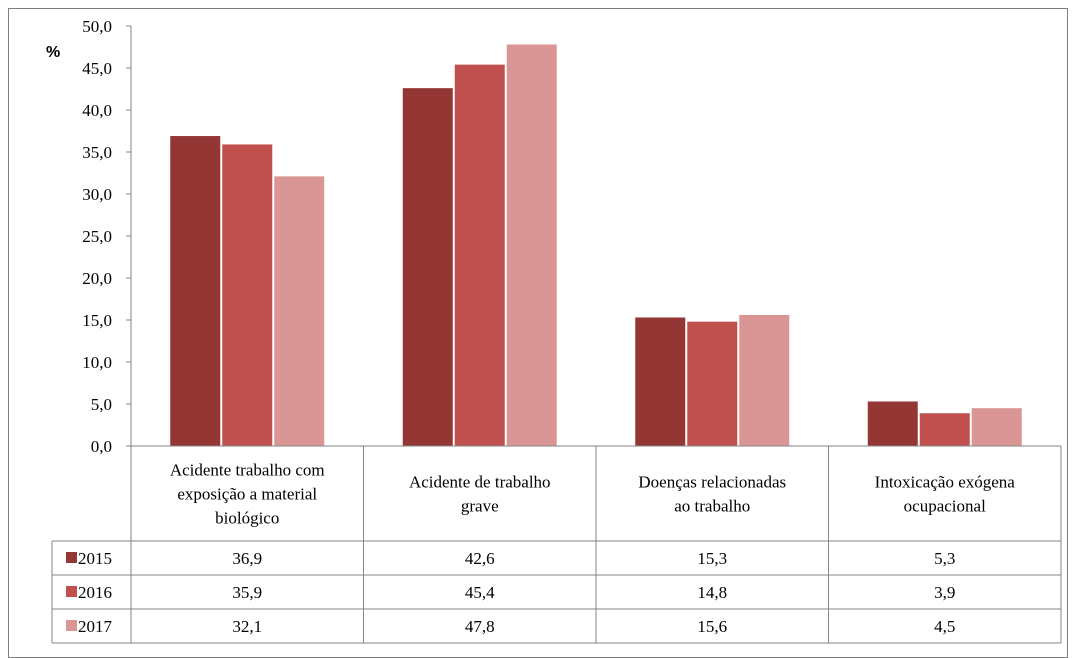 The image size is (1075, 658). What do you see at coordinates (97, 194) in the screenshot?
I see `y-tick-label: 30,0` at bounding box center [97, 194].